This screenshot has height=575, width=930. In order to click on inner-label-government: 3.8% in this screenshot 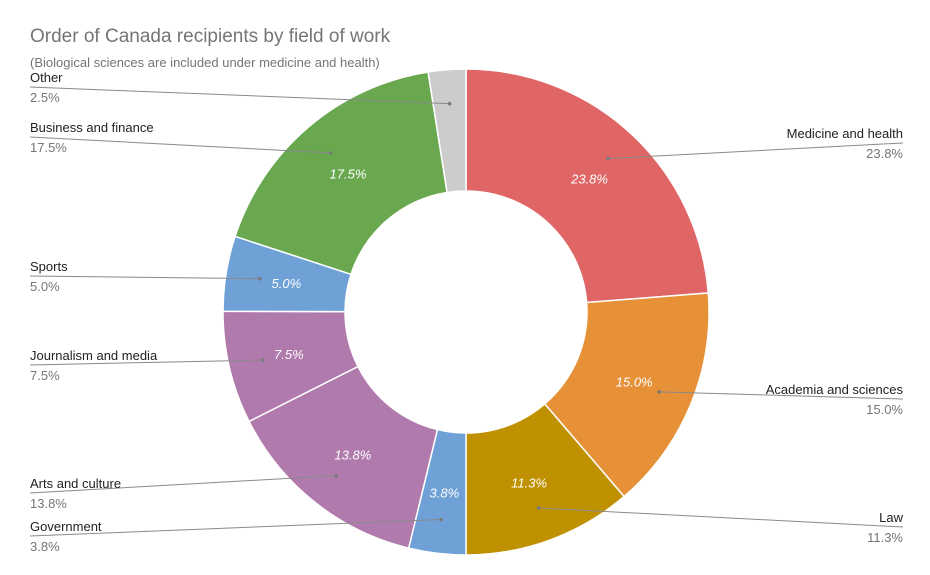, I will do `click(445, 493)`.